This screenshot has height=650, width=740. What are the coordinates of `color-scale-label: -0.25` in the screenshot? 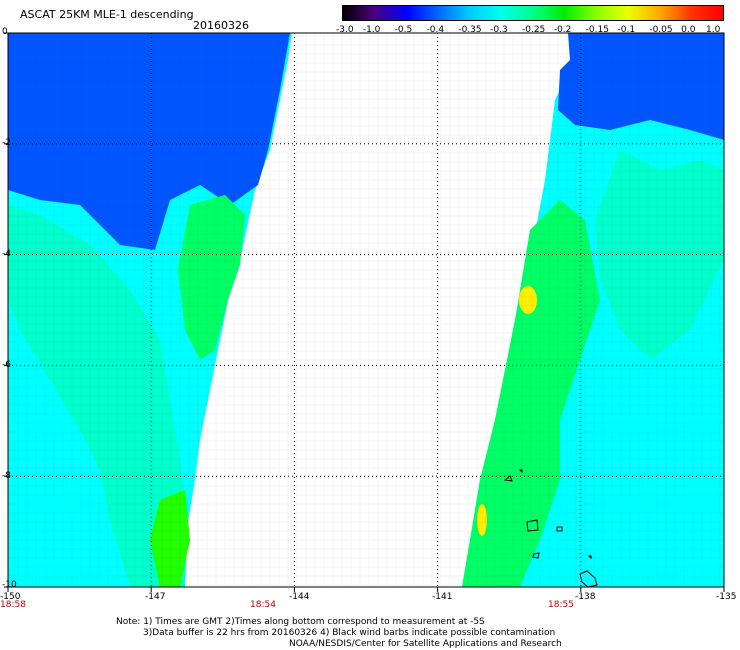 It's located at (534, 30).